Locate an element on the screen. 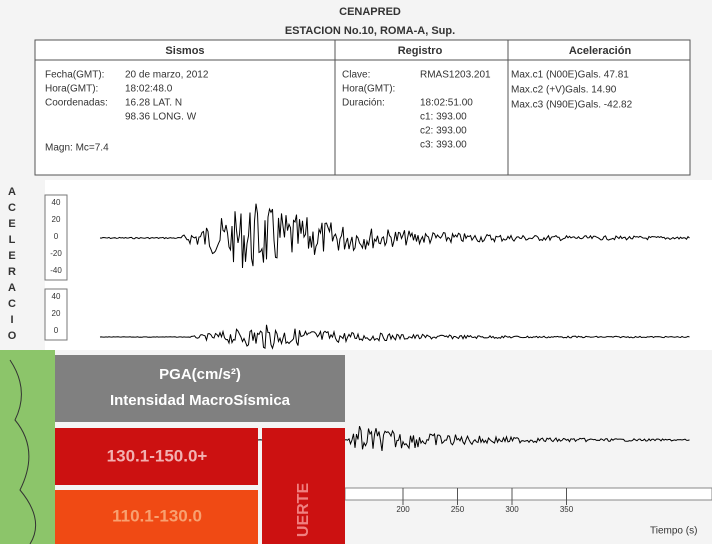  time-tick-label: 200 is located at coordinates (403, 509).